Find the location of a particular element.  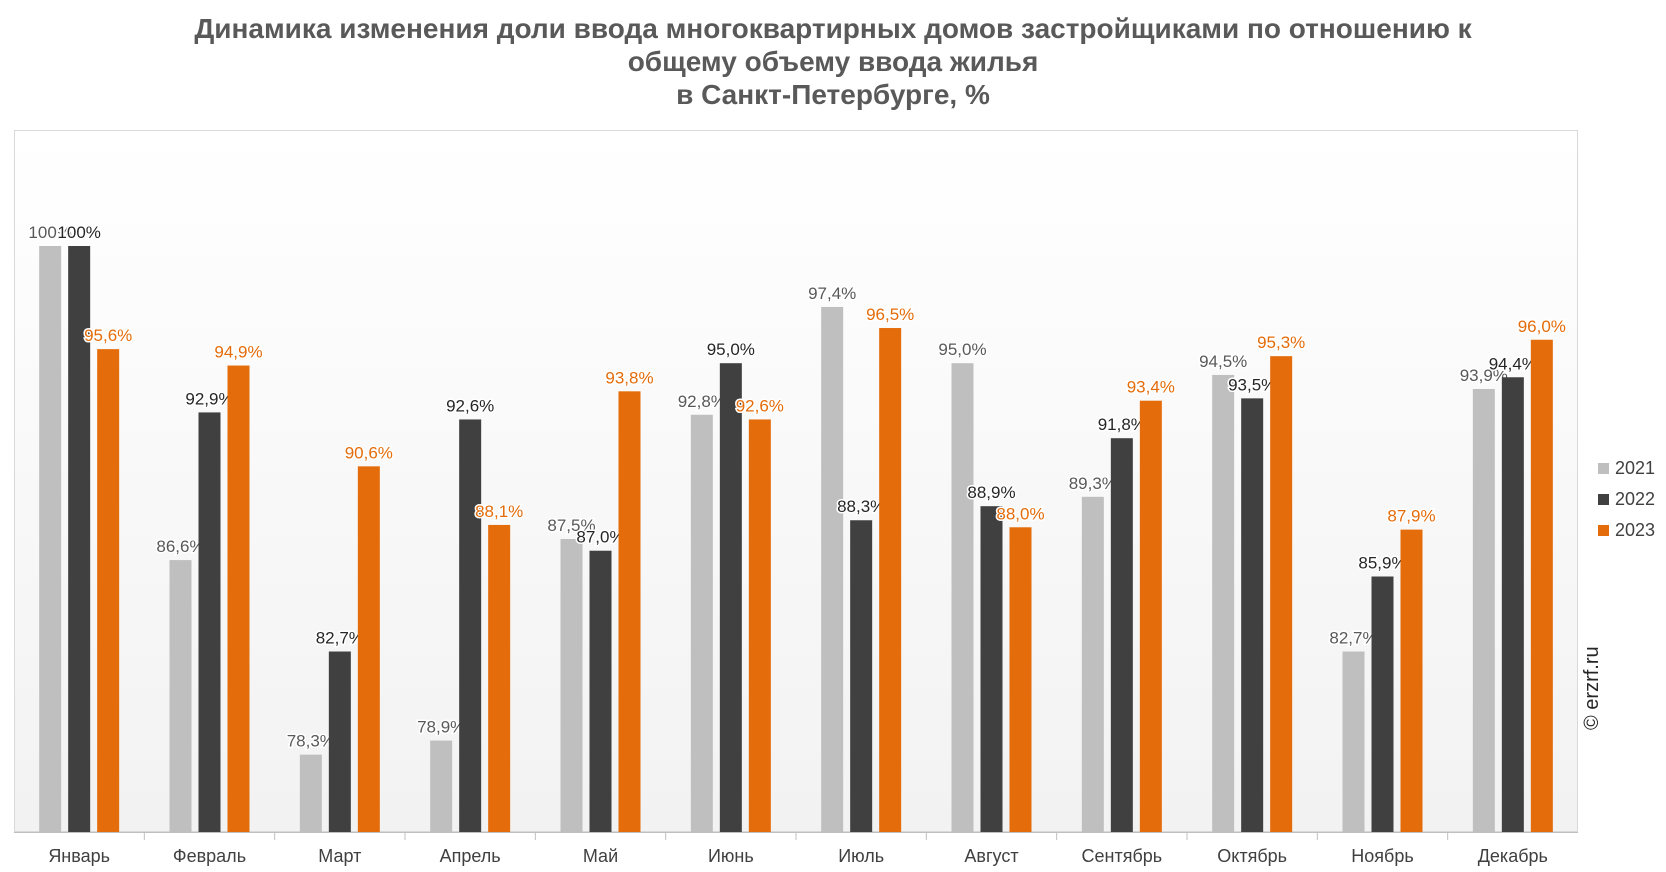

x-tick-label-3: Март is located at coordinates (339, 856).